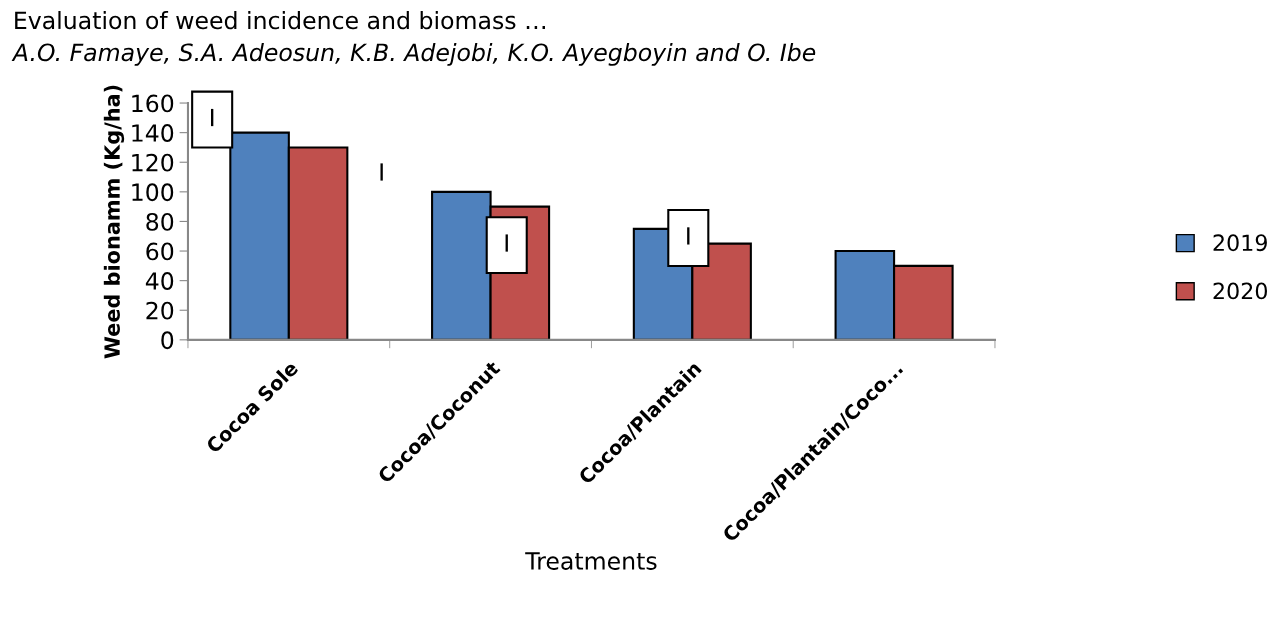  What do you see at coordinates (153, 103) in the screenshot?
I see `y-tick-label: 160` at bounding box center [153, 103].